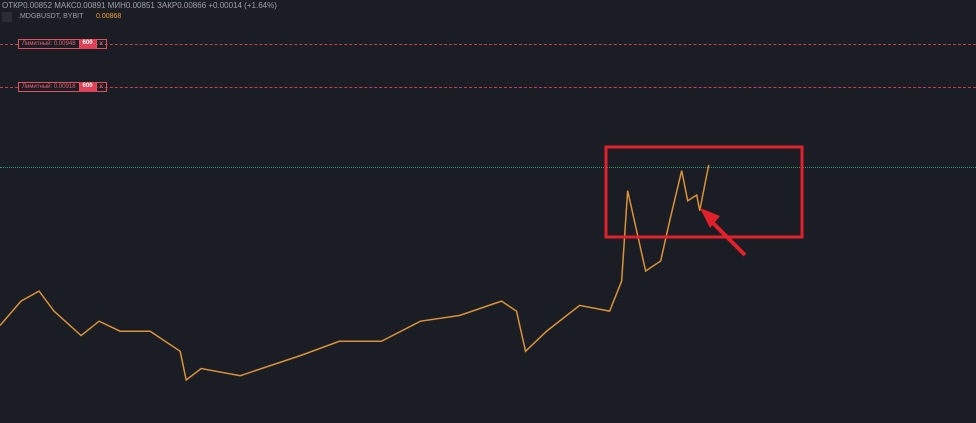  Describe the element at coordinates (726, 236) in the screenshot. I see `arrow` at that location.